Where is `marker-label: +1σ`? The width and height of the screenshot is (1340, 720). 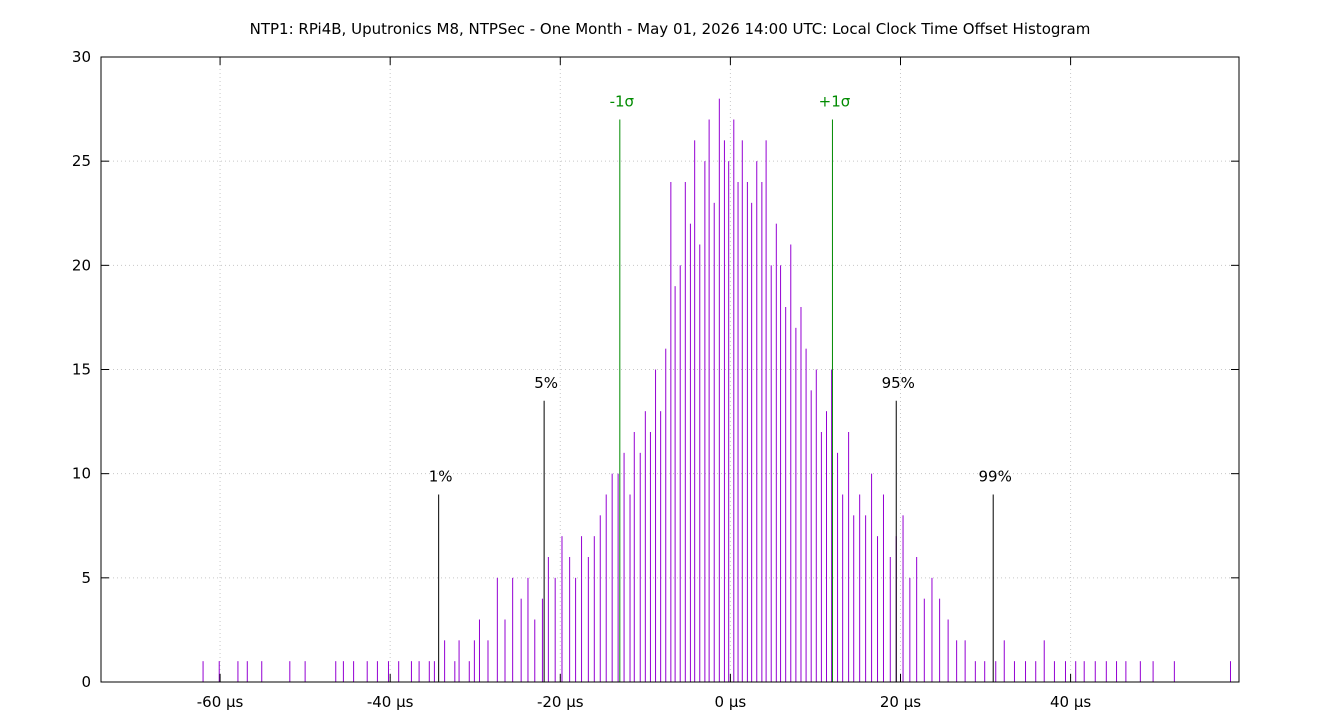 marker-label: +1σ is located at coordinates (835, 102).